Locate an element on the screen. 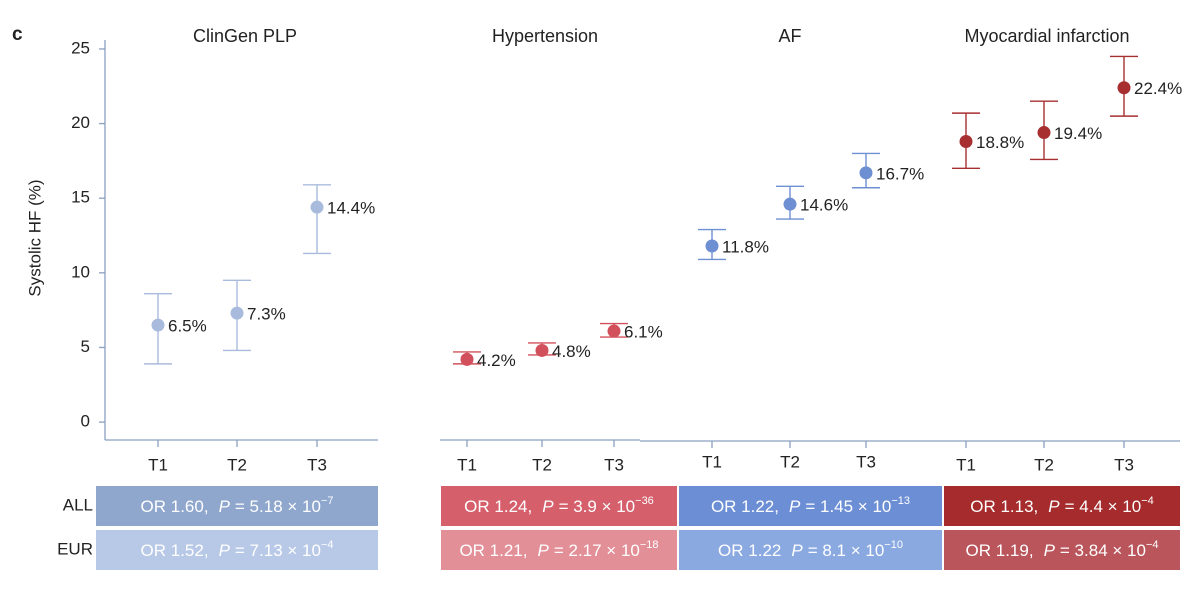 Image resolution: width=1200 pixels, height=592 pixels. value-label: 6.1% is located at coordinates (643, 332).